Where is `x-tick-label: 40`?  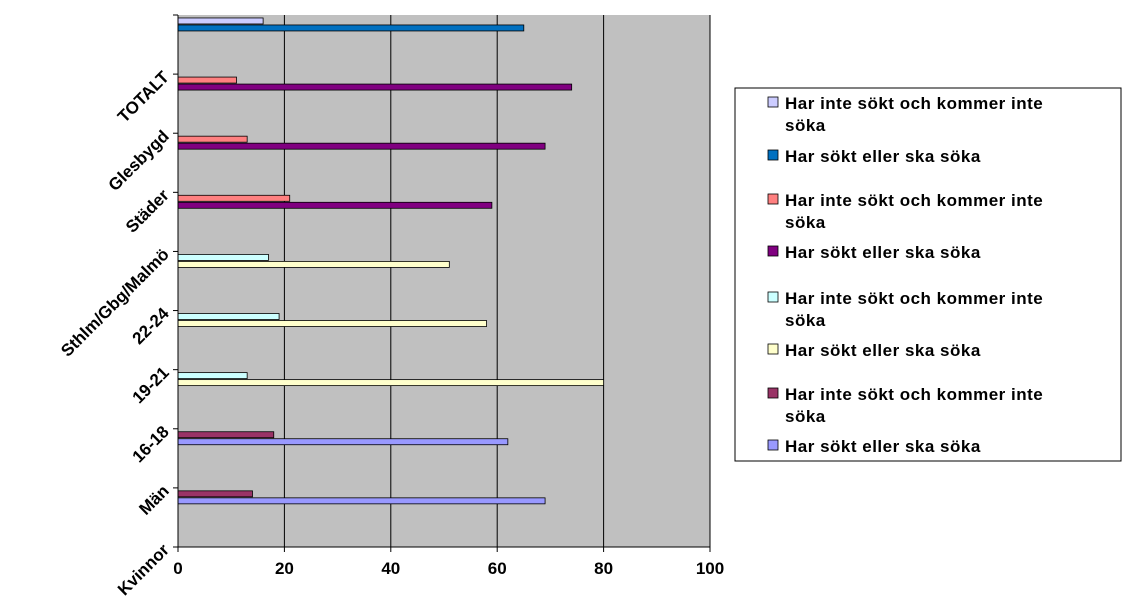
x-tick-label: 40 is located at coordinates (390, 568).